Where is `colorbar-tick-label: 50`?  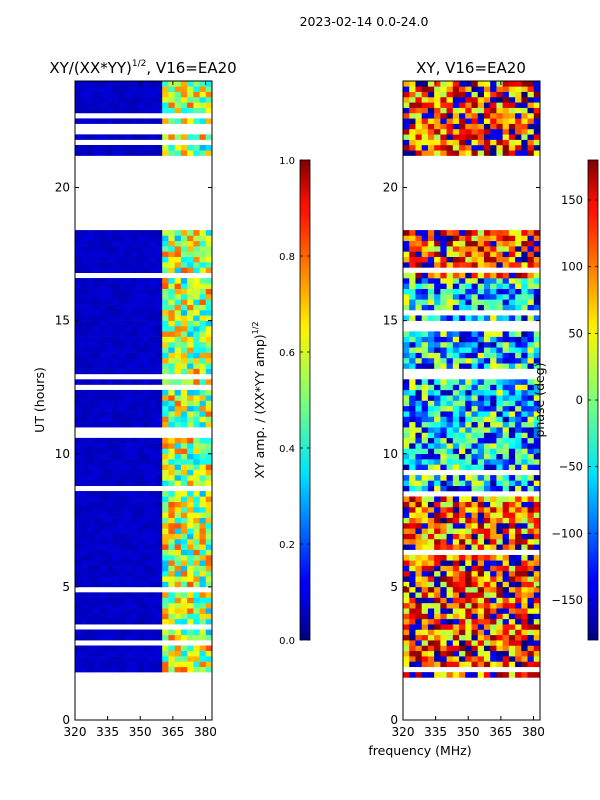
colorbar-tick-label: 50 is located at coordinates (575, 333).